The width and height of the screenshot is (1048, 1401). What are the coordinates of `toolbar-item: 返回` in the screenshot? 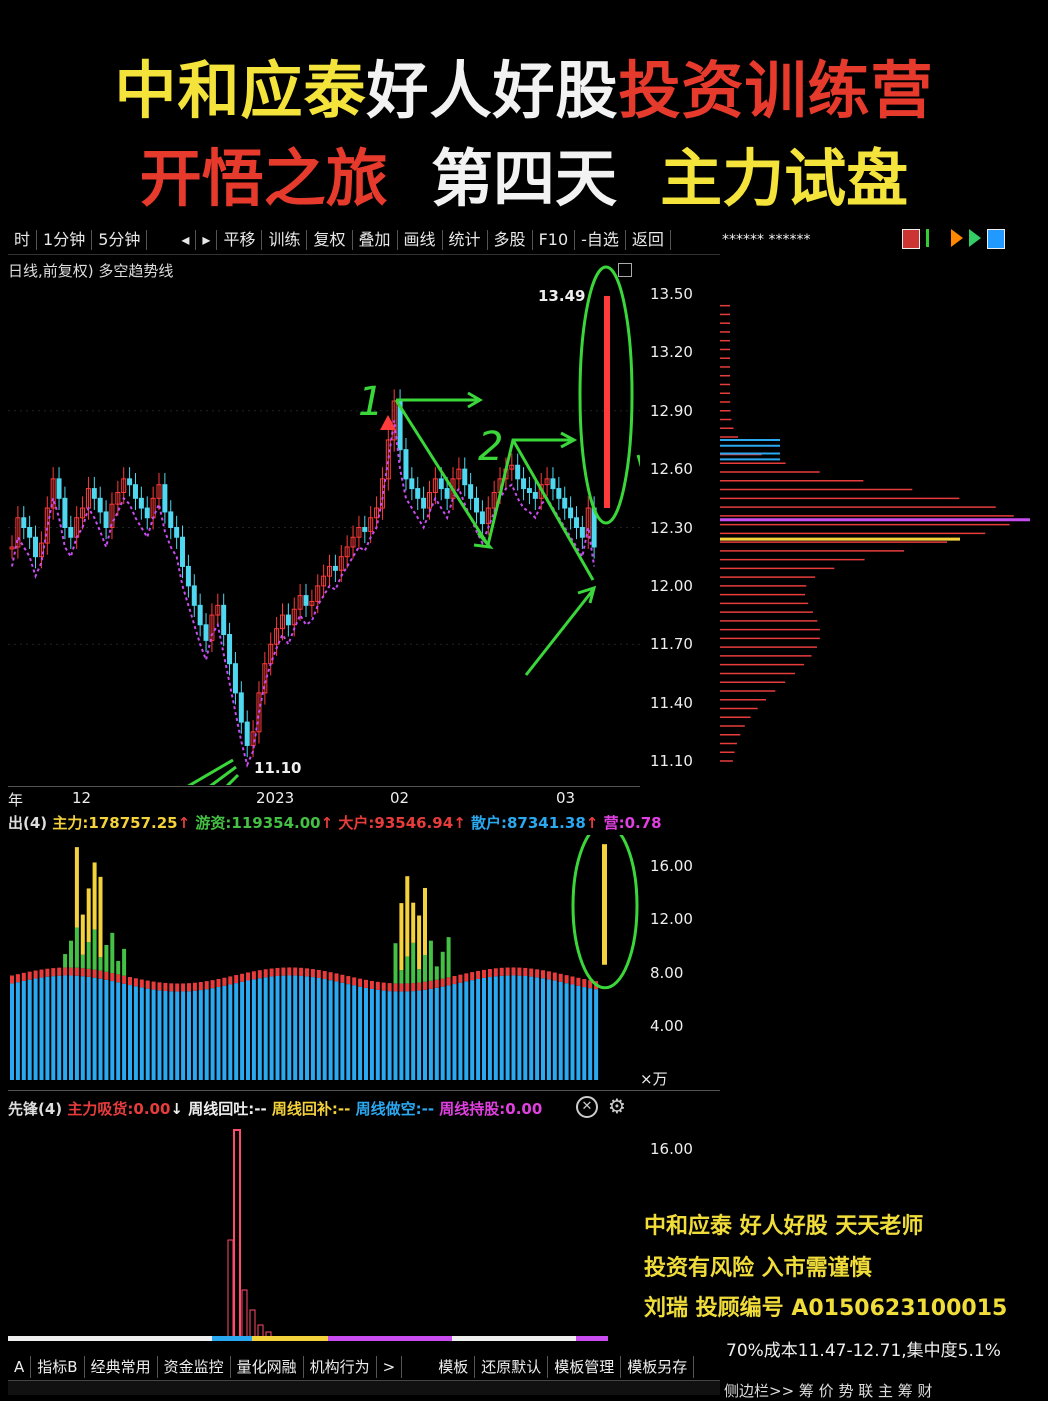 It's located at (648, 240).